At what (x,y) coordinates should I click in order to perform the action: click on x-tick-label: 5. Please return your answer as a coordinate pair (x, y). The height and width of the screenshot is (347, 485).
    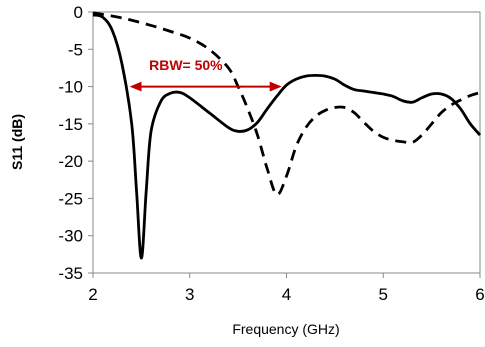
    Looking at the image, I should click on (383, 294).